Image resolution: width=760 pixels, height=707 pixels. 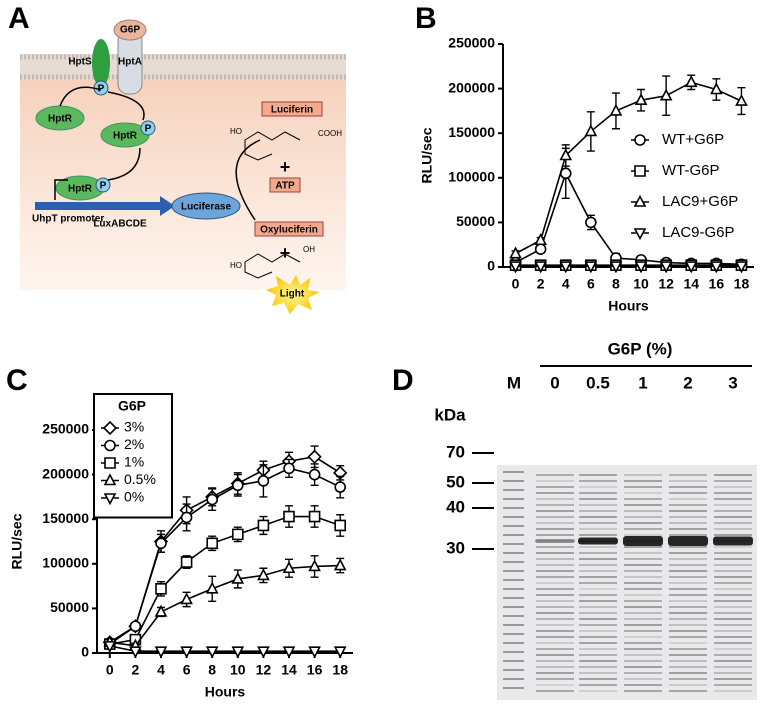 What do you see at coordinates (148, 129) in the screenshot?
I see `label: P` at bounding box center [148, 129].